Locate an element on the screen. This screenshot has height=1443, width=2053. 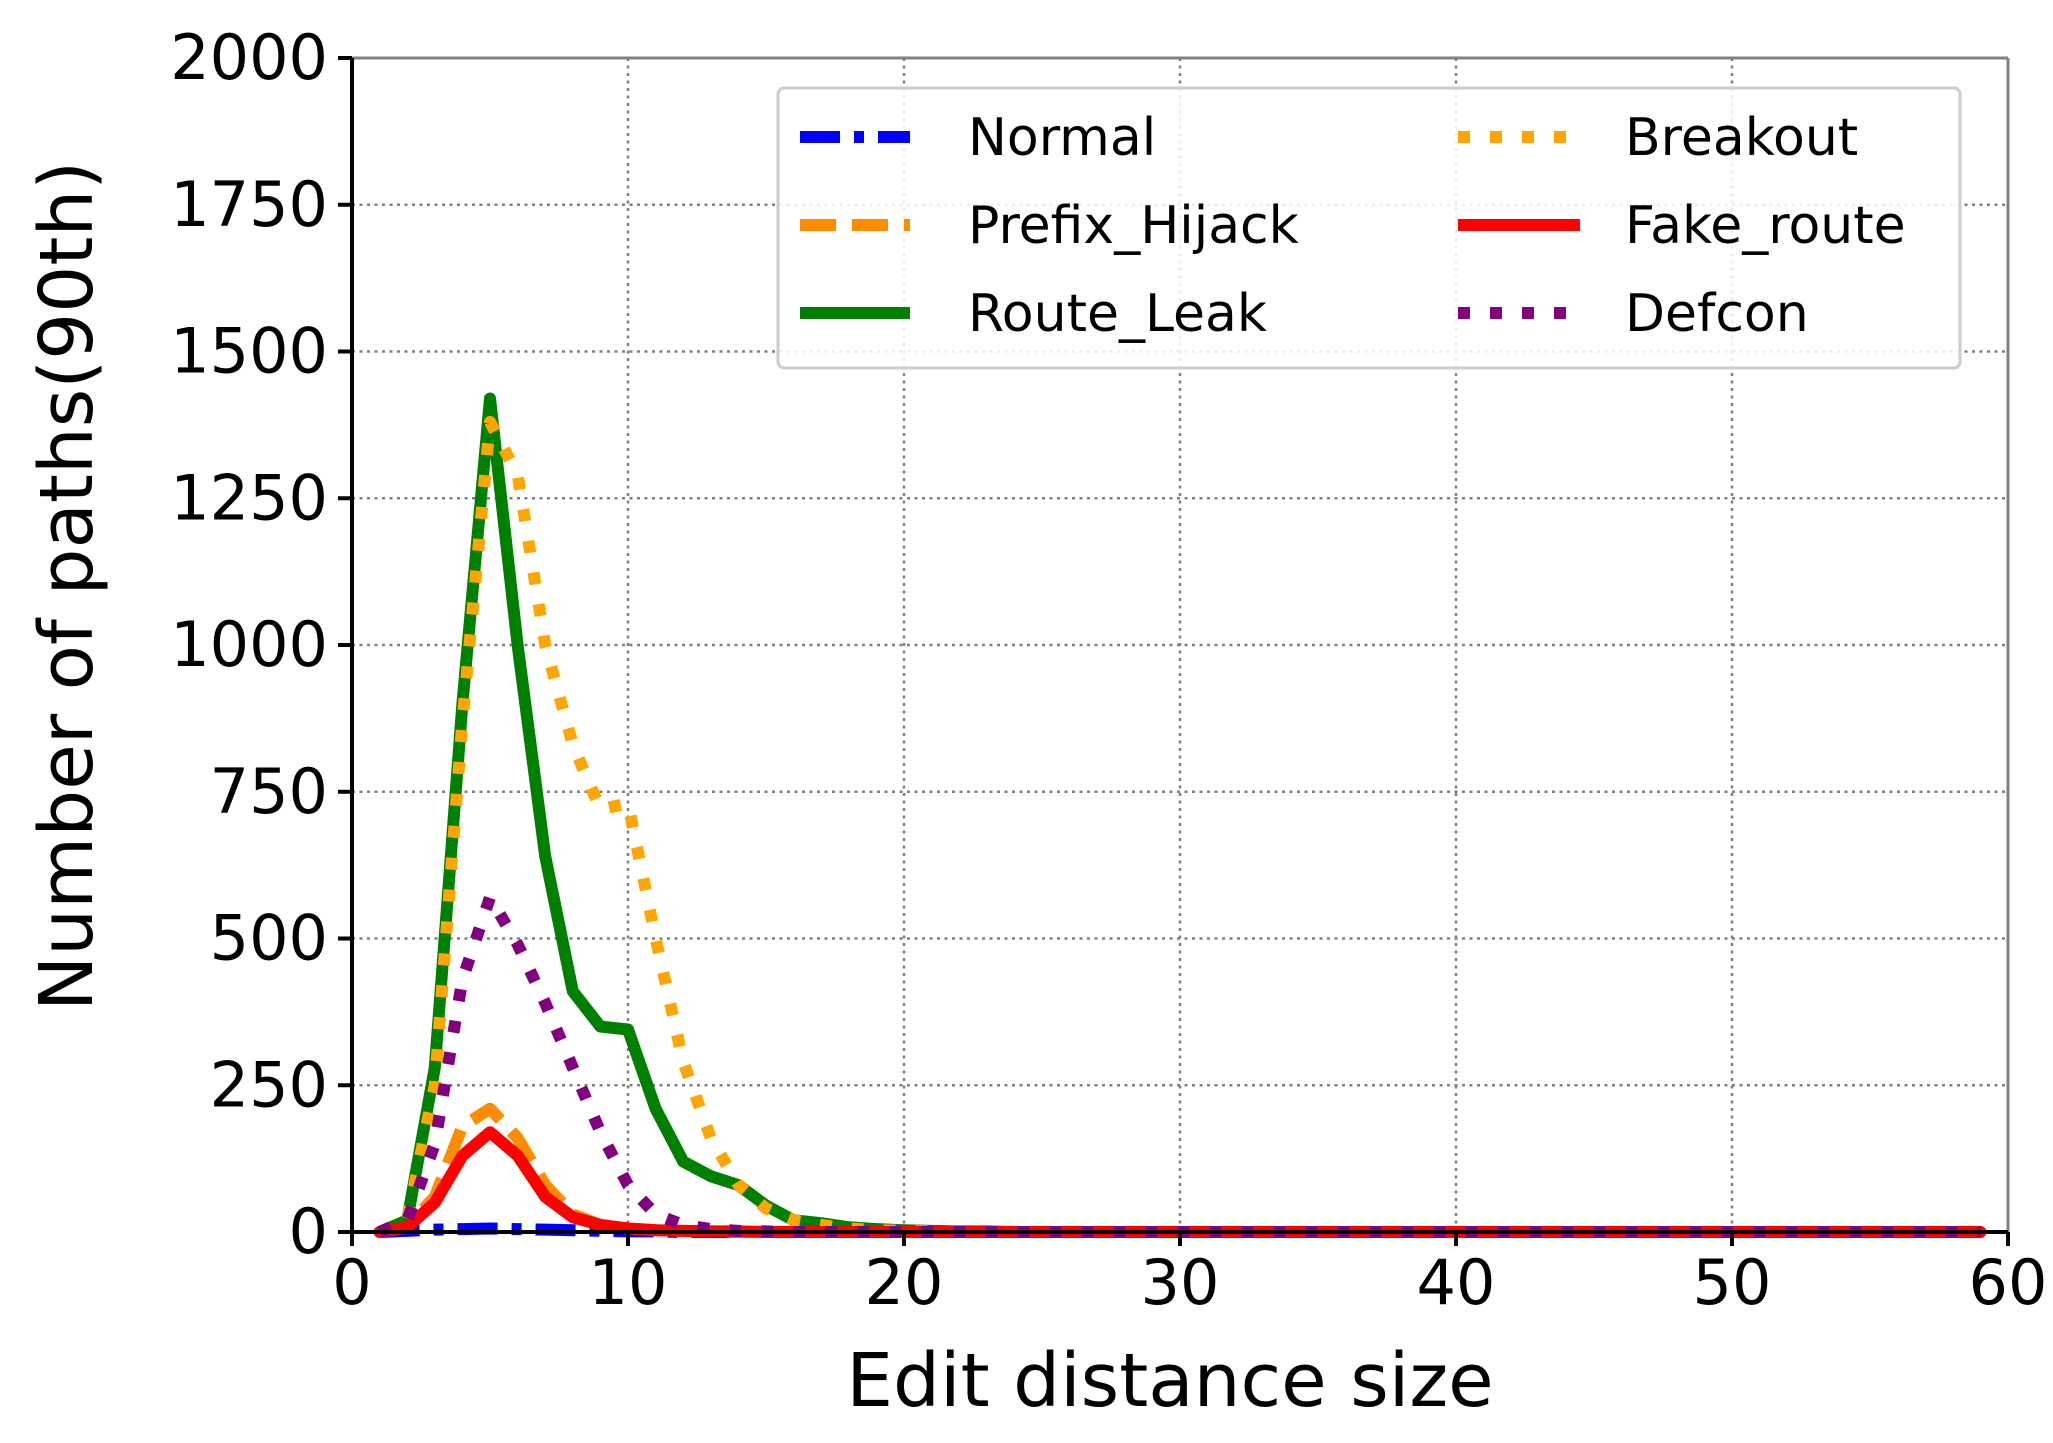
x-tick-label: 10 is located at coordinates (628, 1282).